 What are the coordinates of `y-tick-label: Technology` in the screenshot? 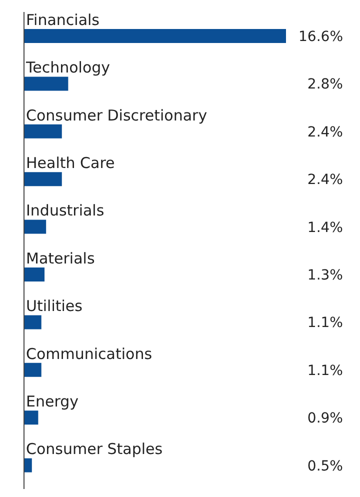 It's located at (67, 67).